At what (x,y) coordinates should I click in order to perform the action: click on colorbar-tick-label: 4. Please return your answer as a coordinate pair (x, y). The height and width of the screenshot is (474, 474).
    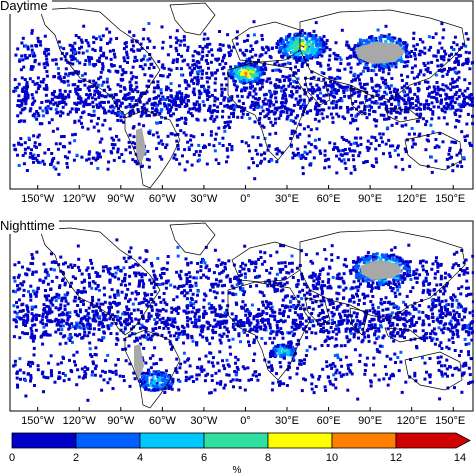
    Looking at the image, I should click on (140, 458).